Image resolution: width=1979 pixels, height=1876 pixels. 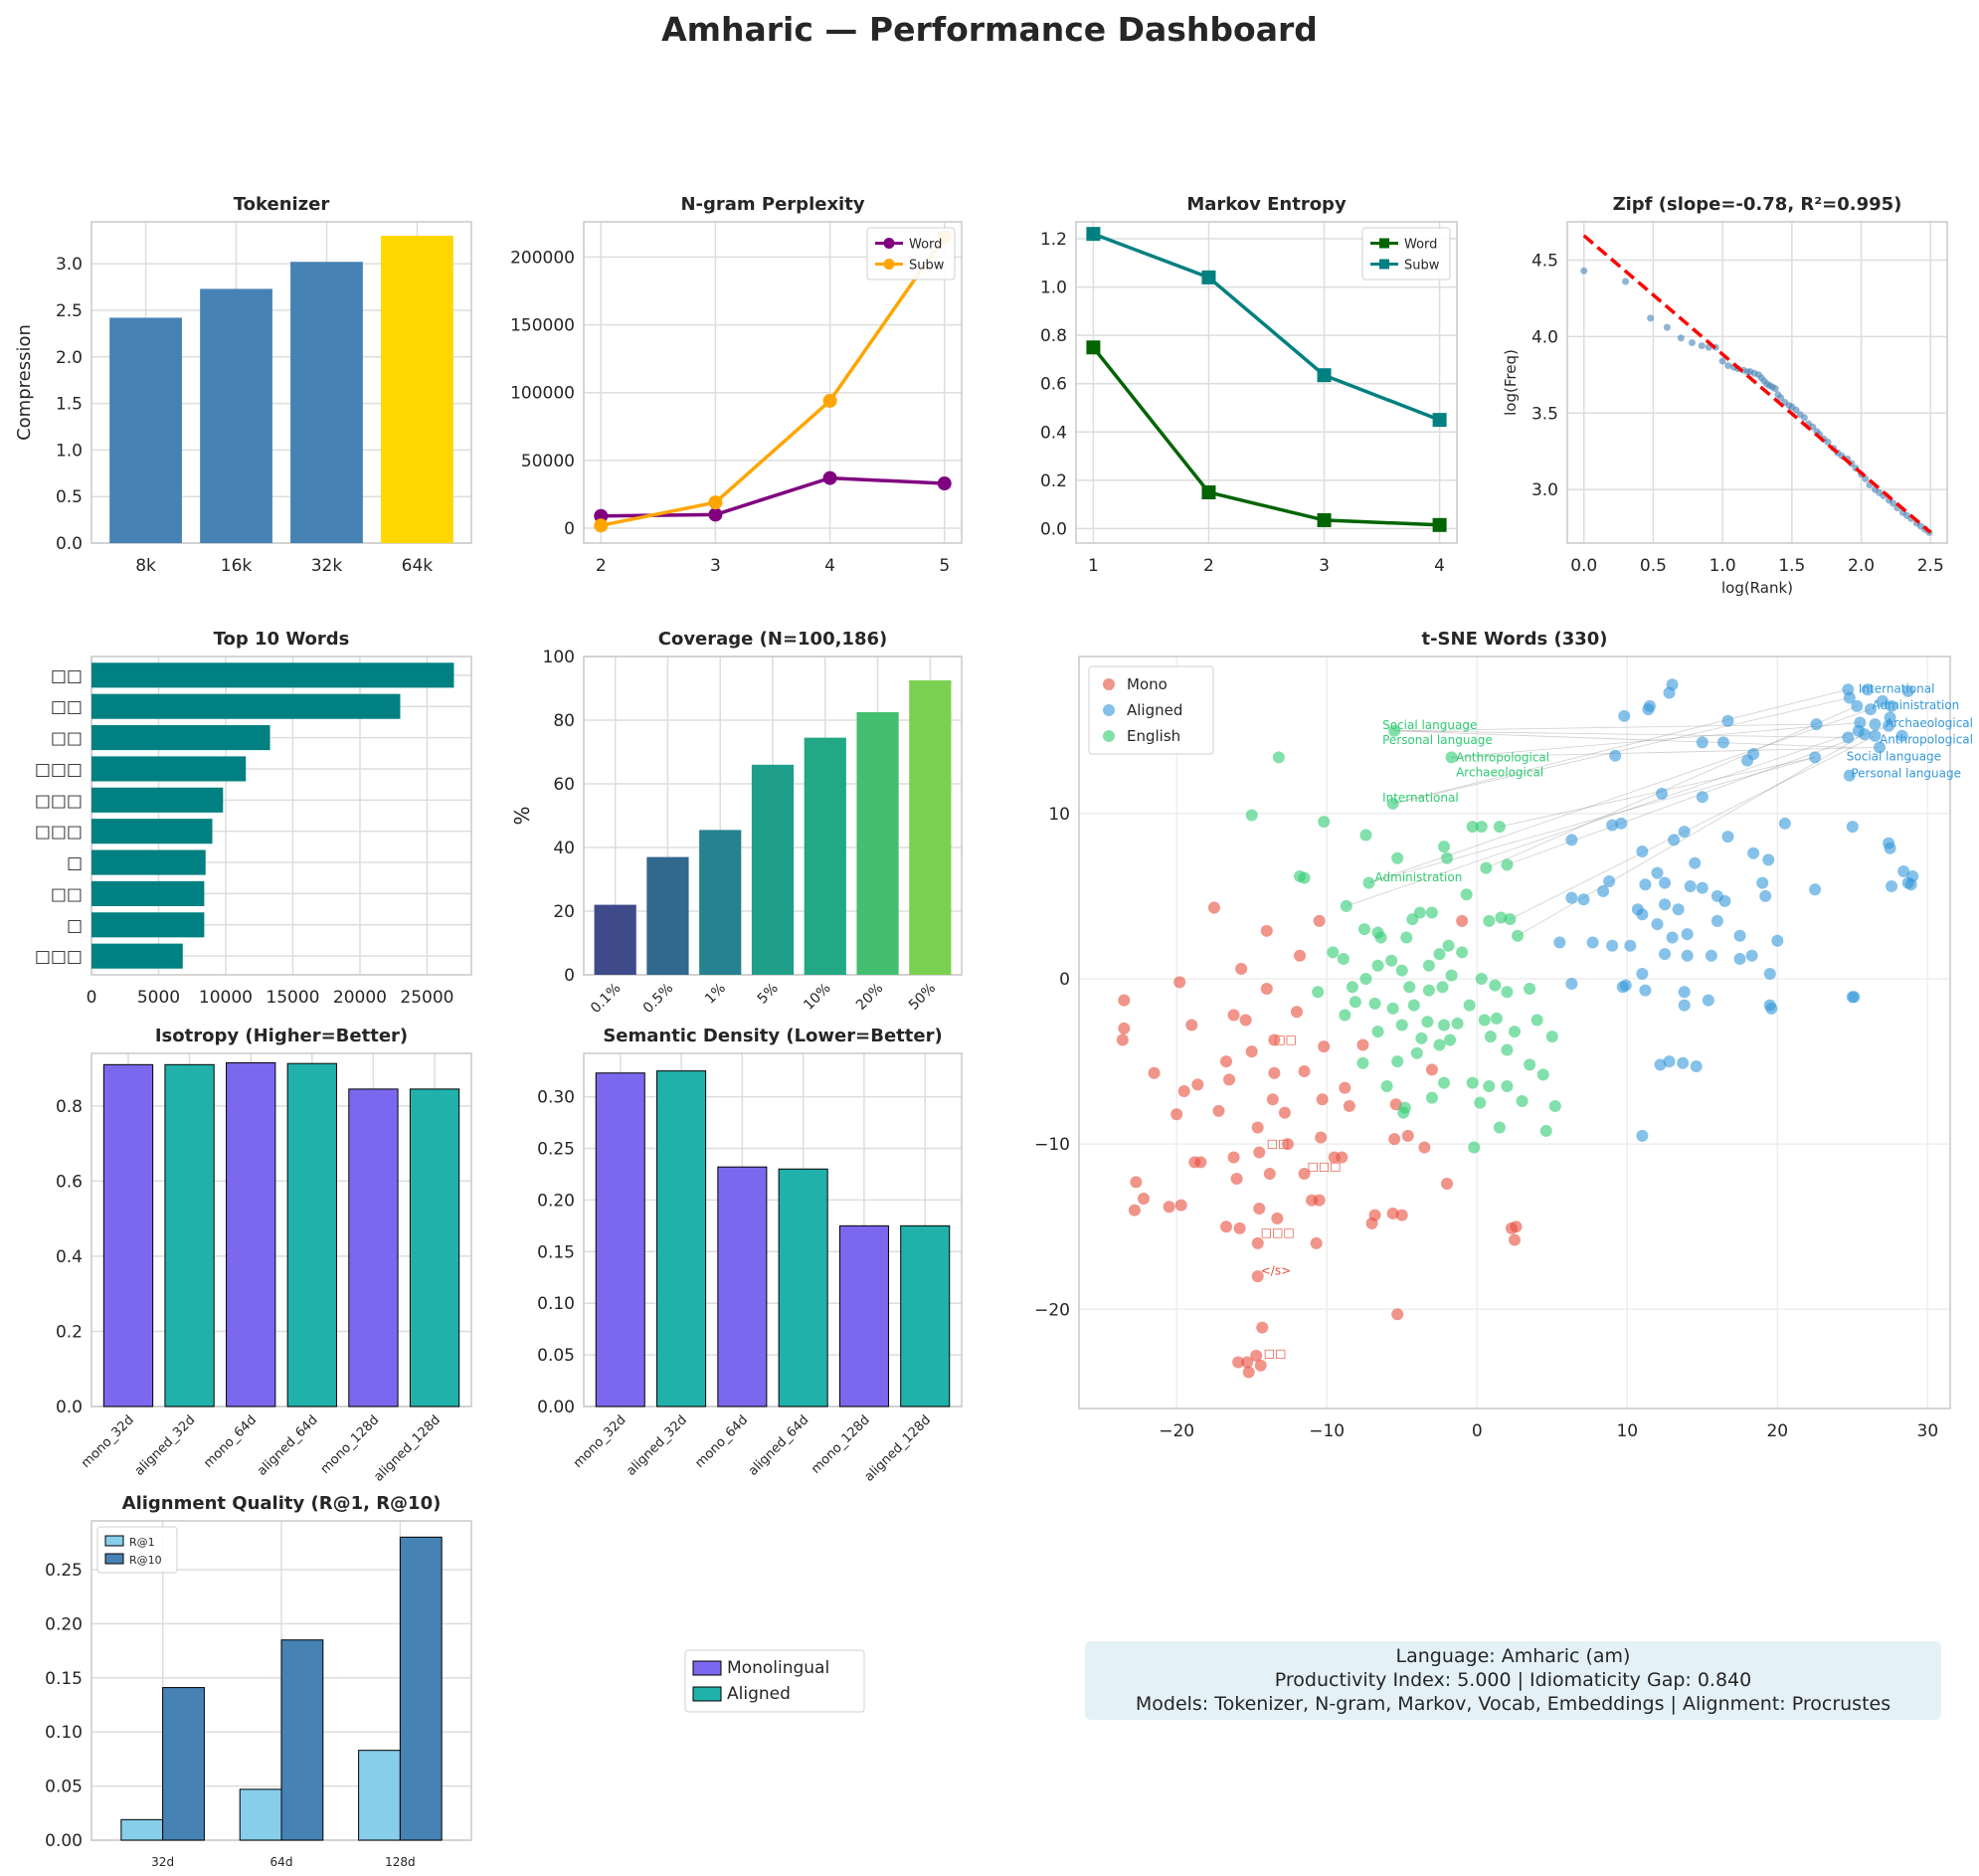 I want to click on point-label: International, so click(x=1420, y=798).